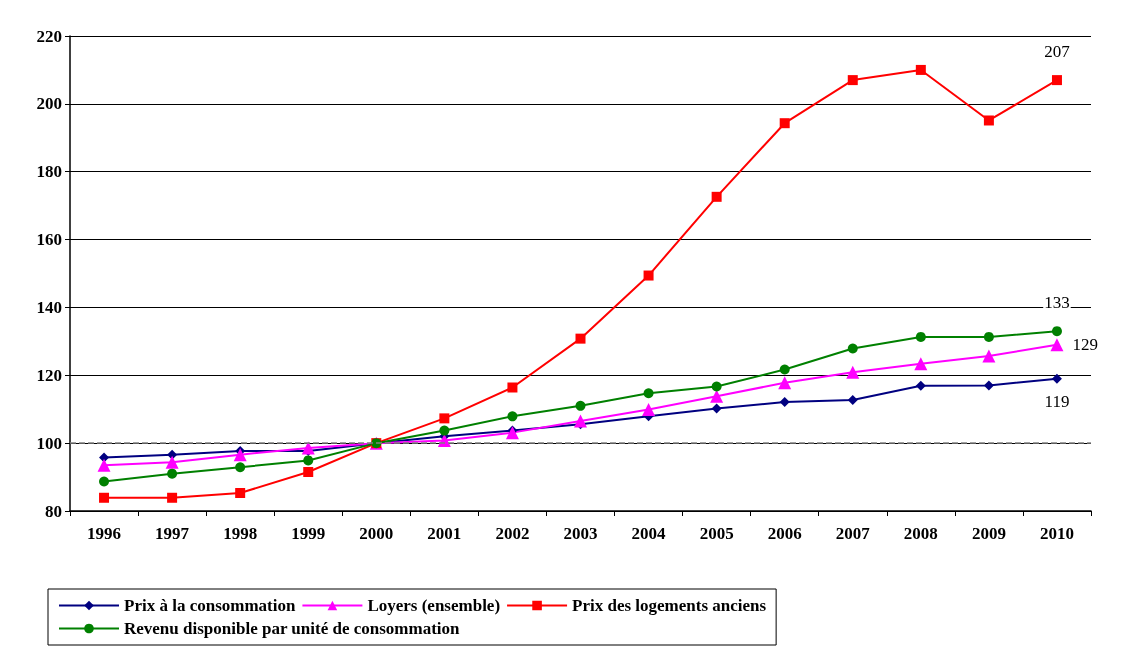 This screenshot has width=1139, height=659. Describe the element at coordinates (240, 533) in the screenshot. I see `x-tick-label: 1998` at that location.